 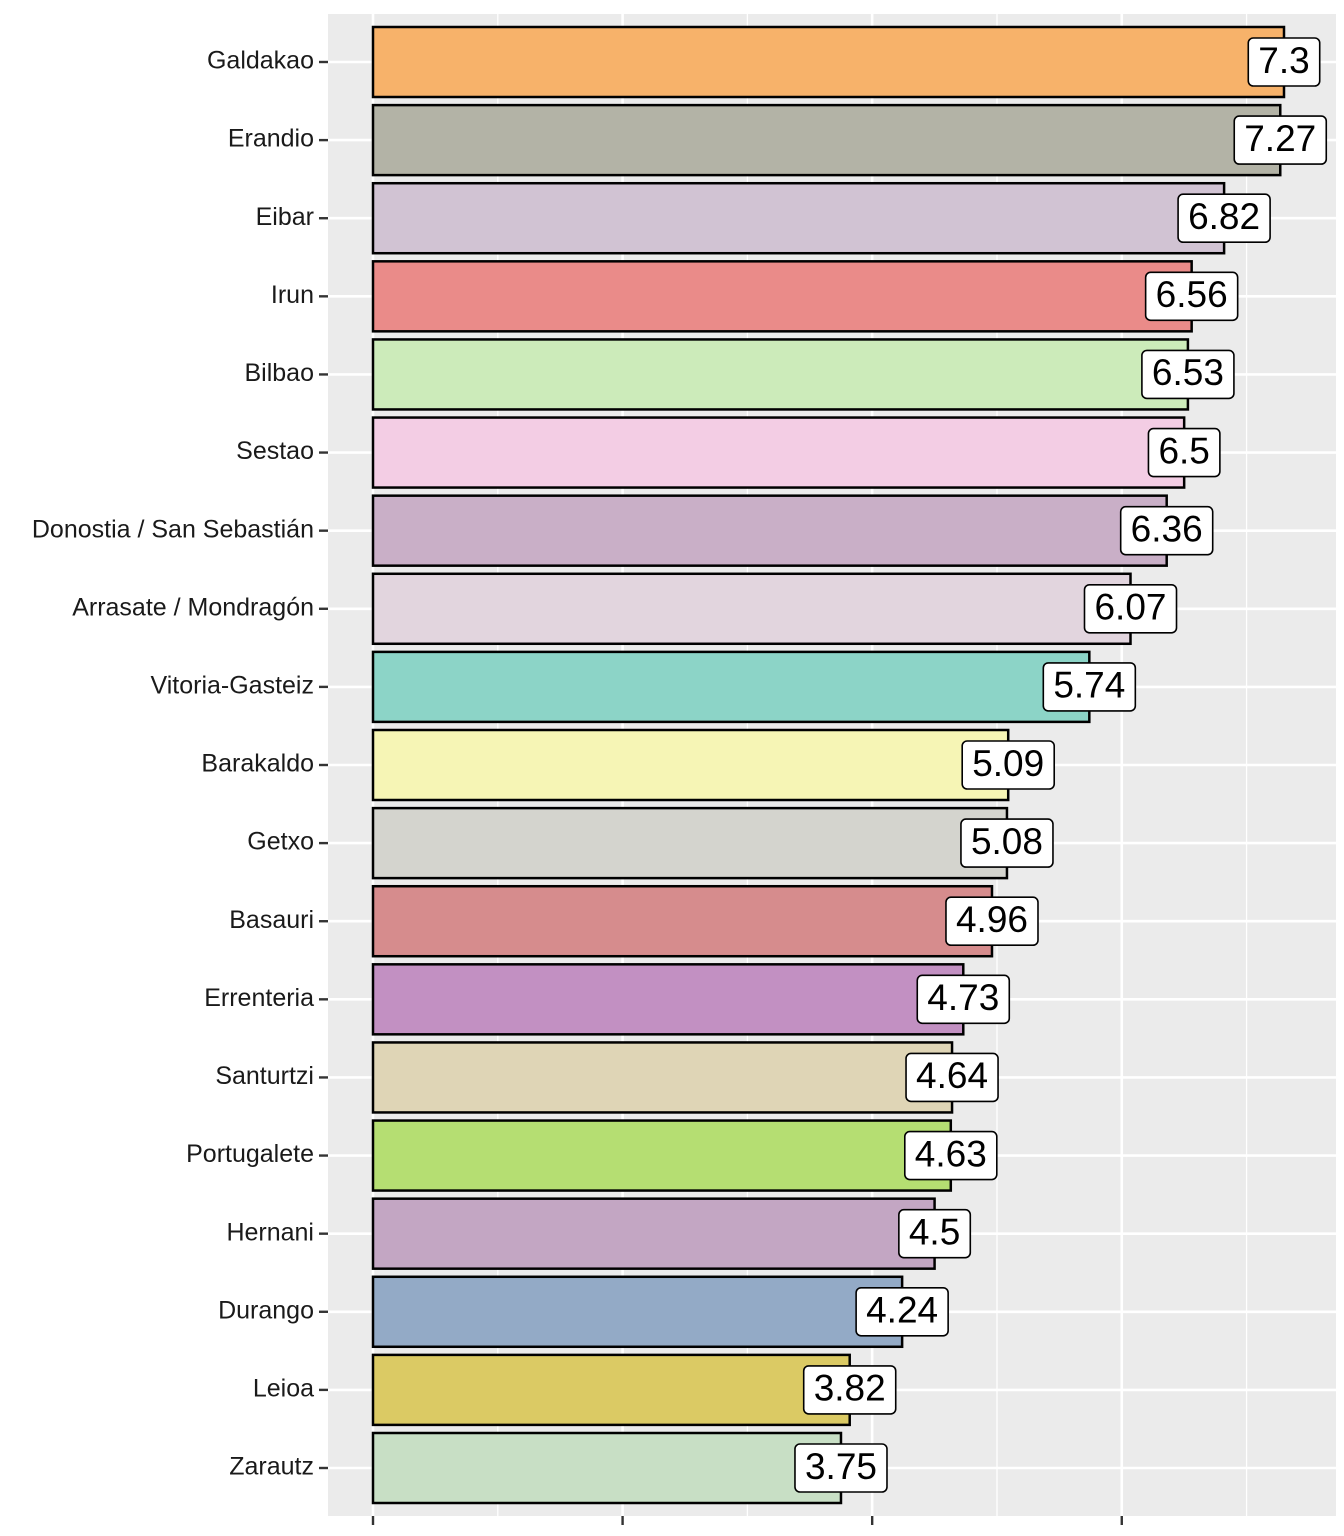 I want to click on data-label-text: 5.08, so click(x=1007, y=841).